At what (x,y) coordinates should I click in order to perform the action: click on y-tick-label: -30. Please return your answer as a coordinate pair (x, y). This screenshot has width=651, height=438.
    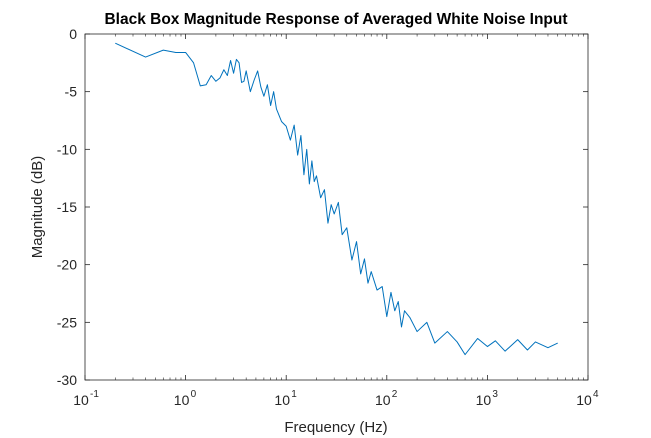
    Looking at the image, I should click on (67, 380).